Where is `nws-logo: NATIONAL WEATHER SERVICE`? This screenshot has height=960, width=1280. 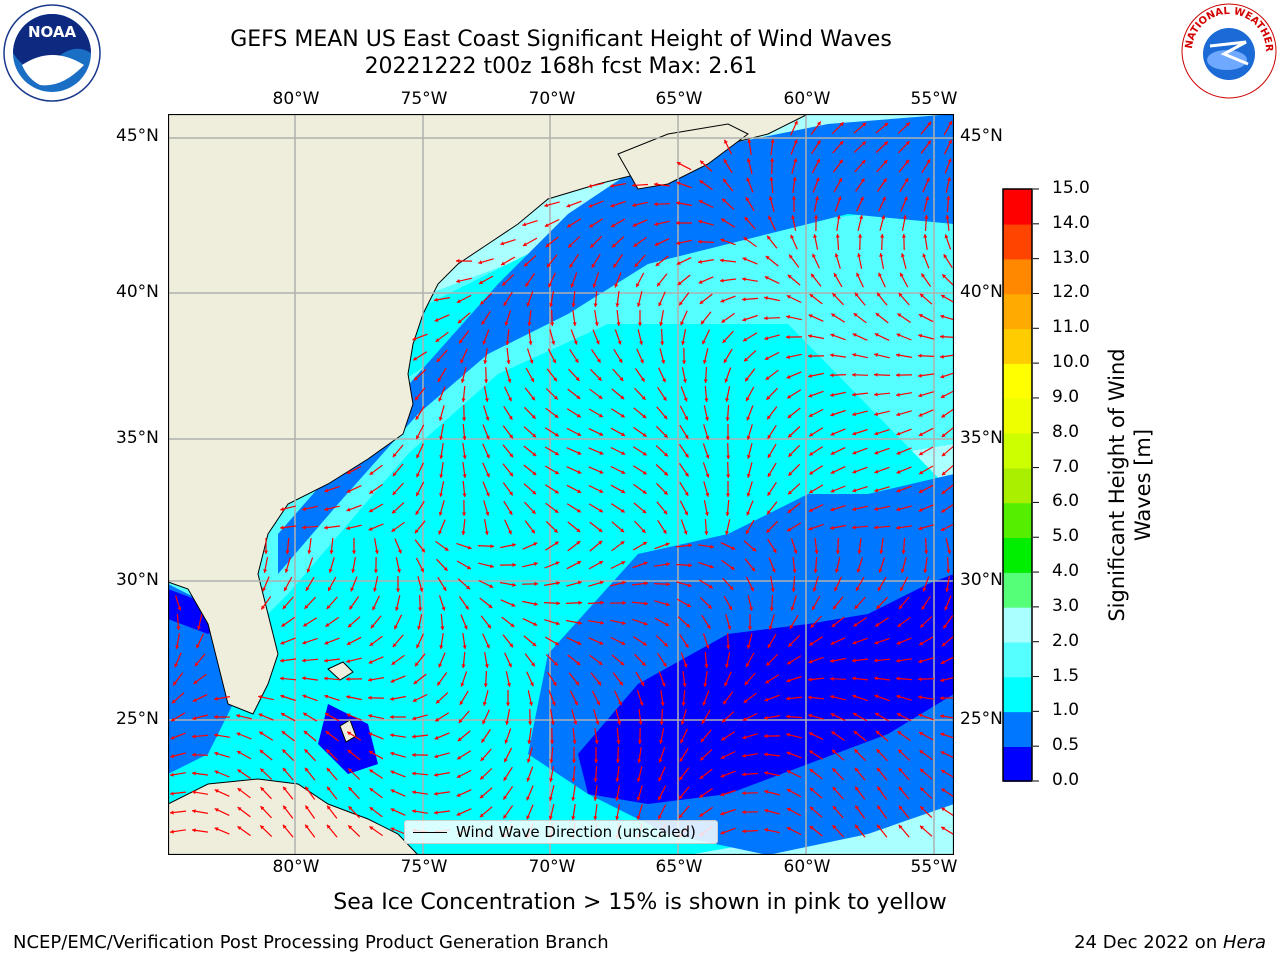 nws-logo: NATIONAL WEATHER SERVICE is located at coordinates (1228, 50).